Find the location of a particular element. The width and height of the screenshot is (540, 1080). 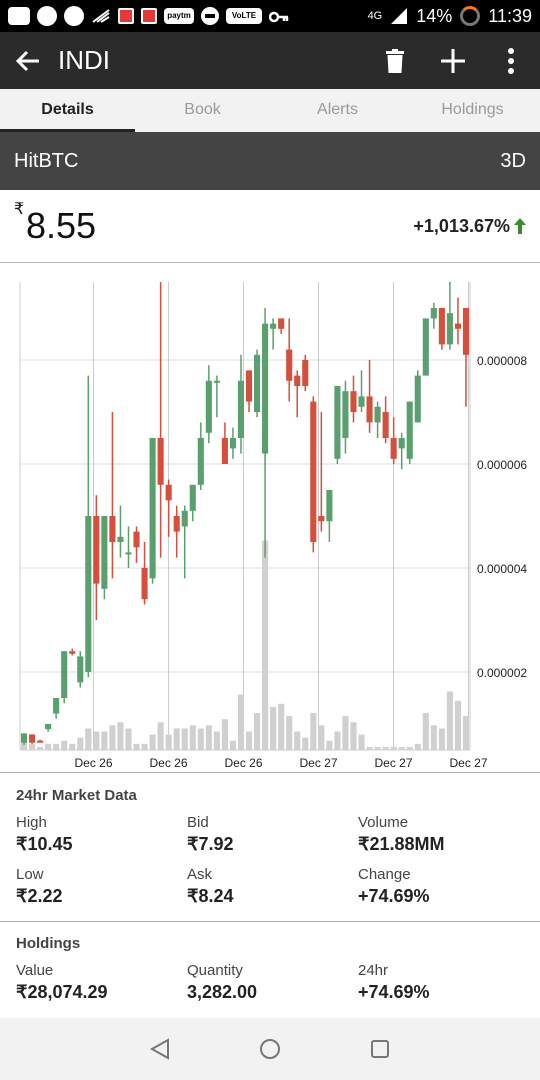

back-nav-icon is located at coordinates (160, 1049).